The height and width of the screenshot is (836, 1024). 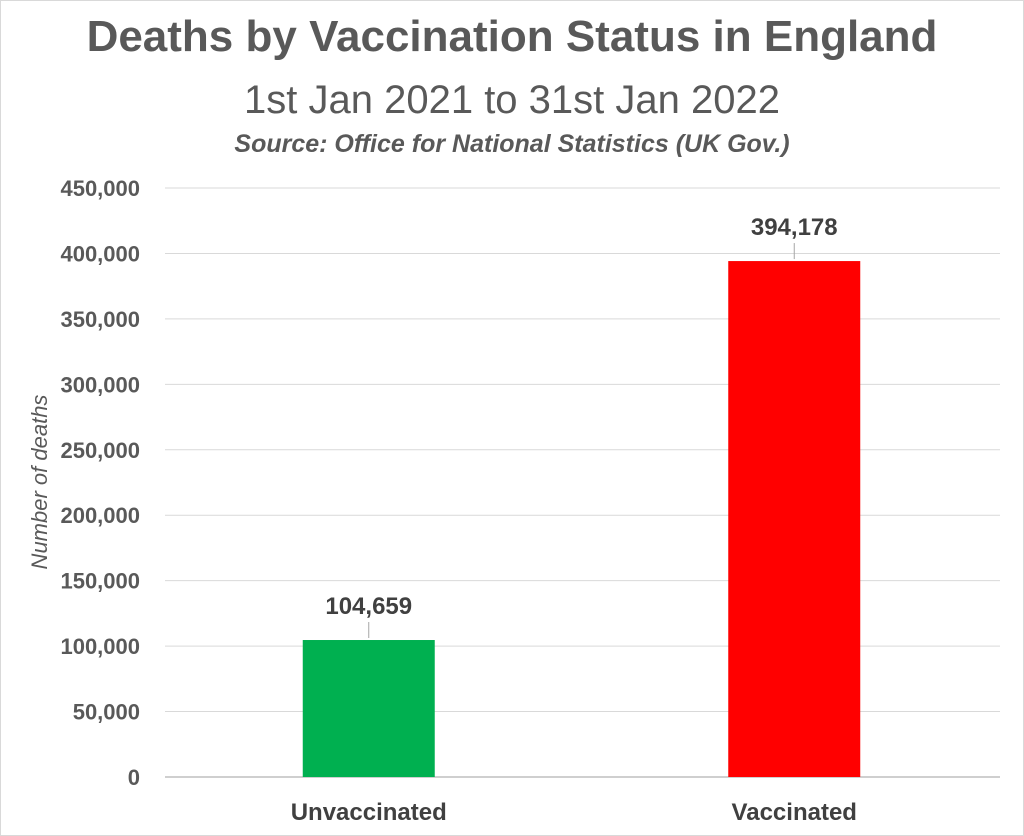 I want to click on y-tick-label: 150,000, so click(x=100, y=581).